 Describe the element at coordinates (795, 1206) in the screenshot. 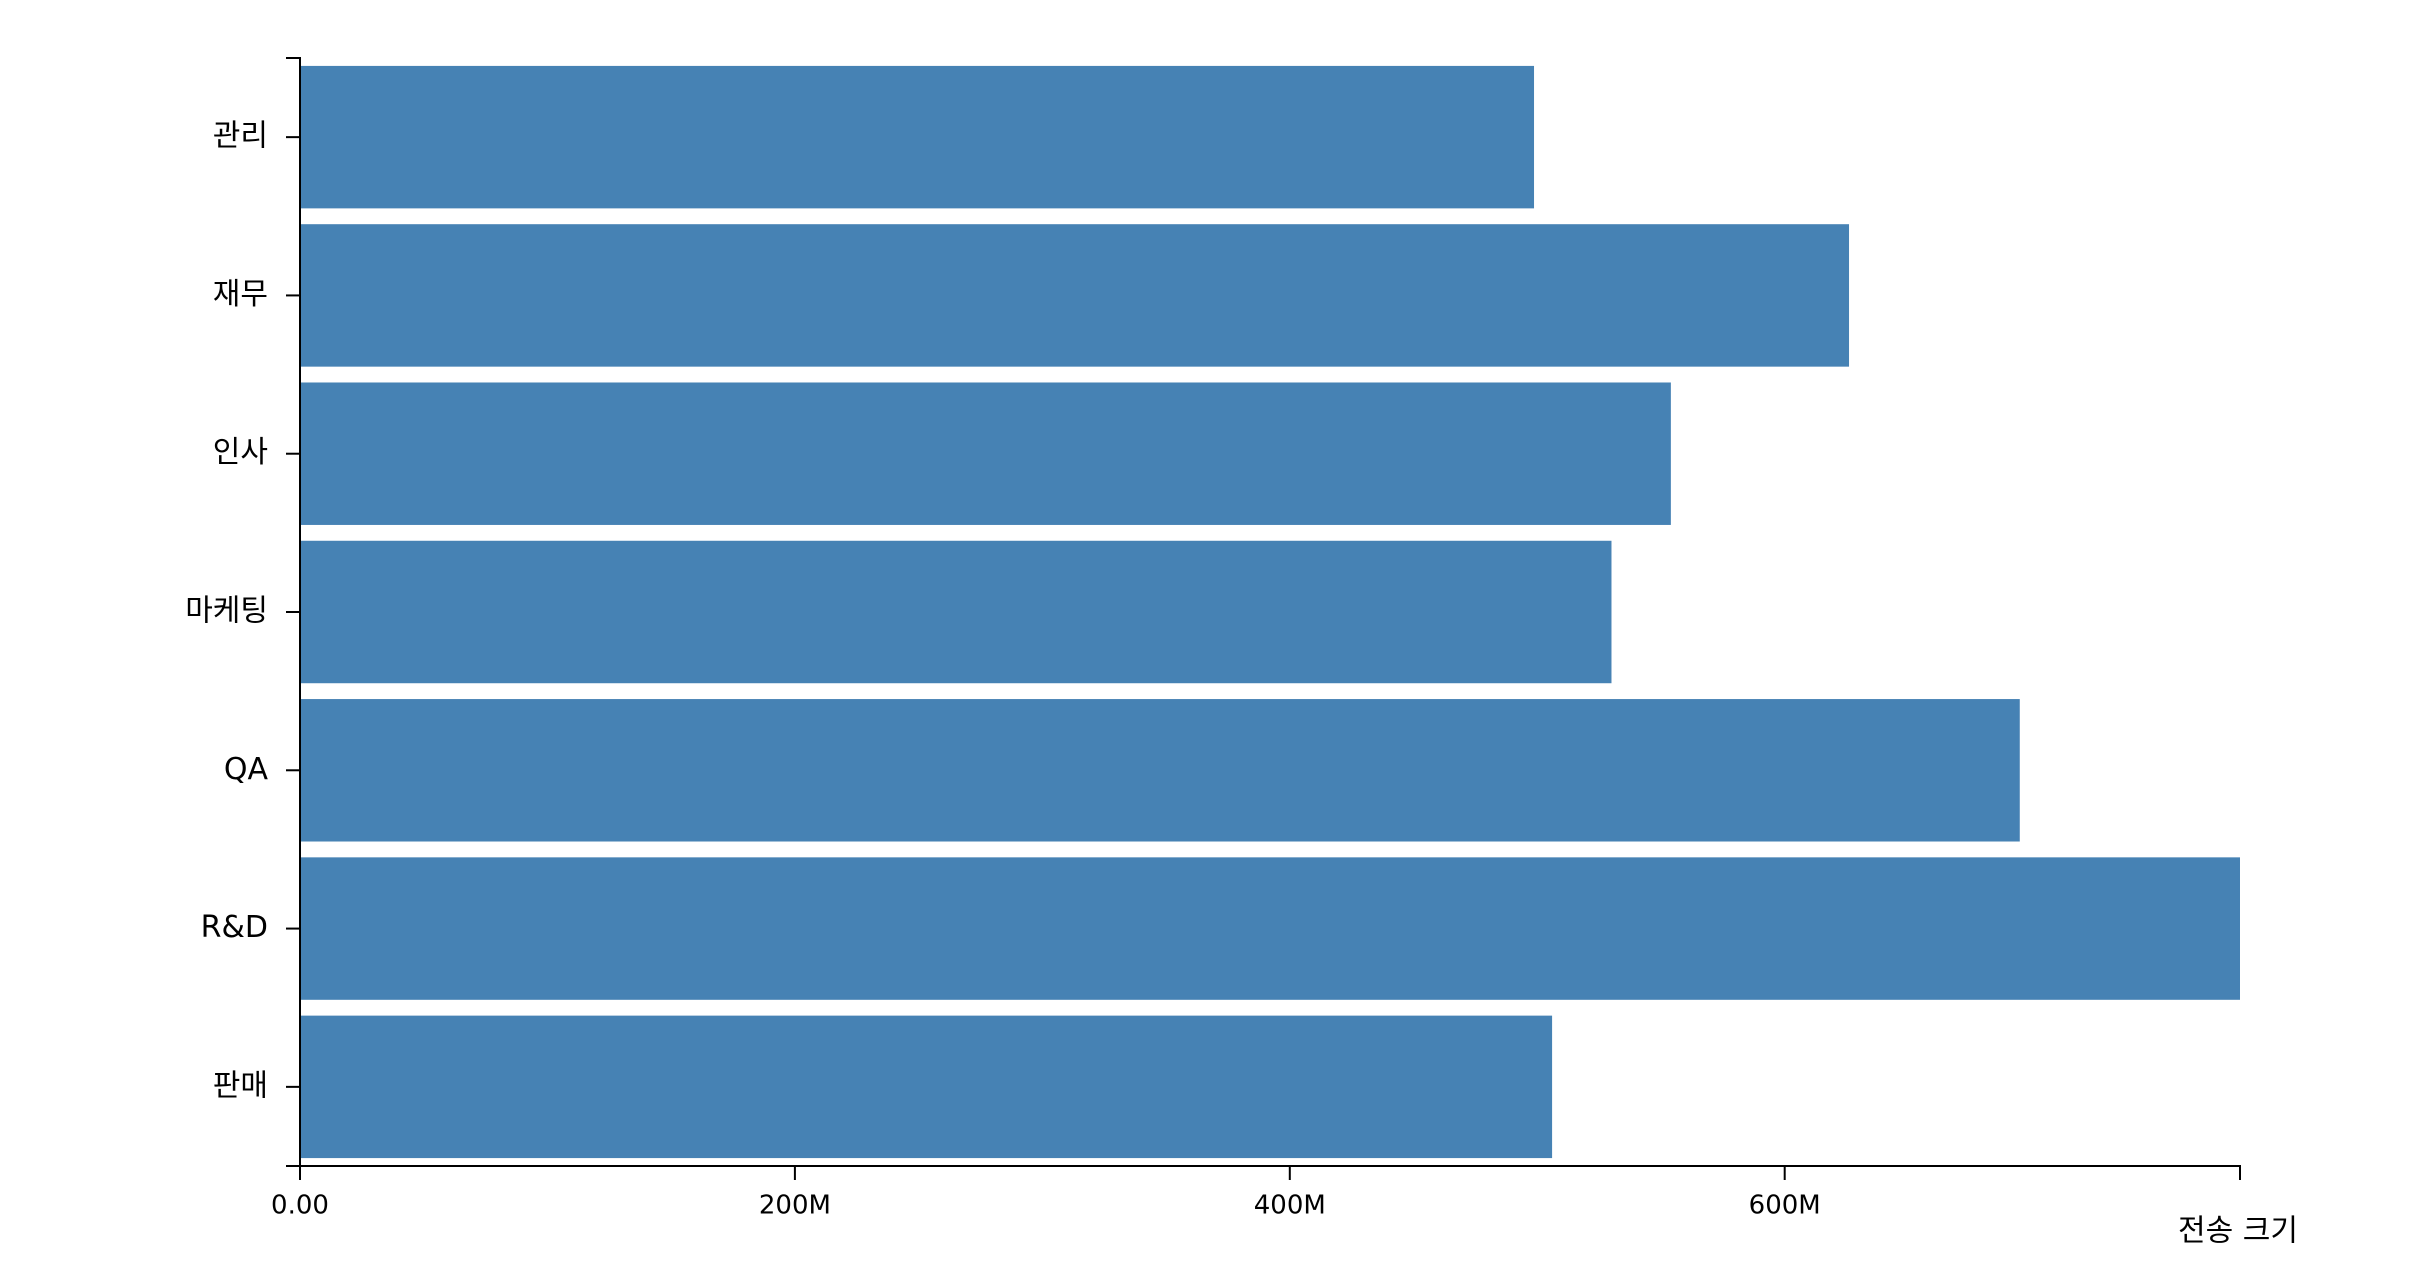

I see `x-tick-label: 200M` at that location.